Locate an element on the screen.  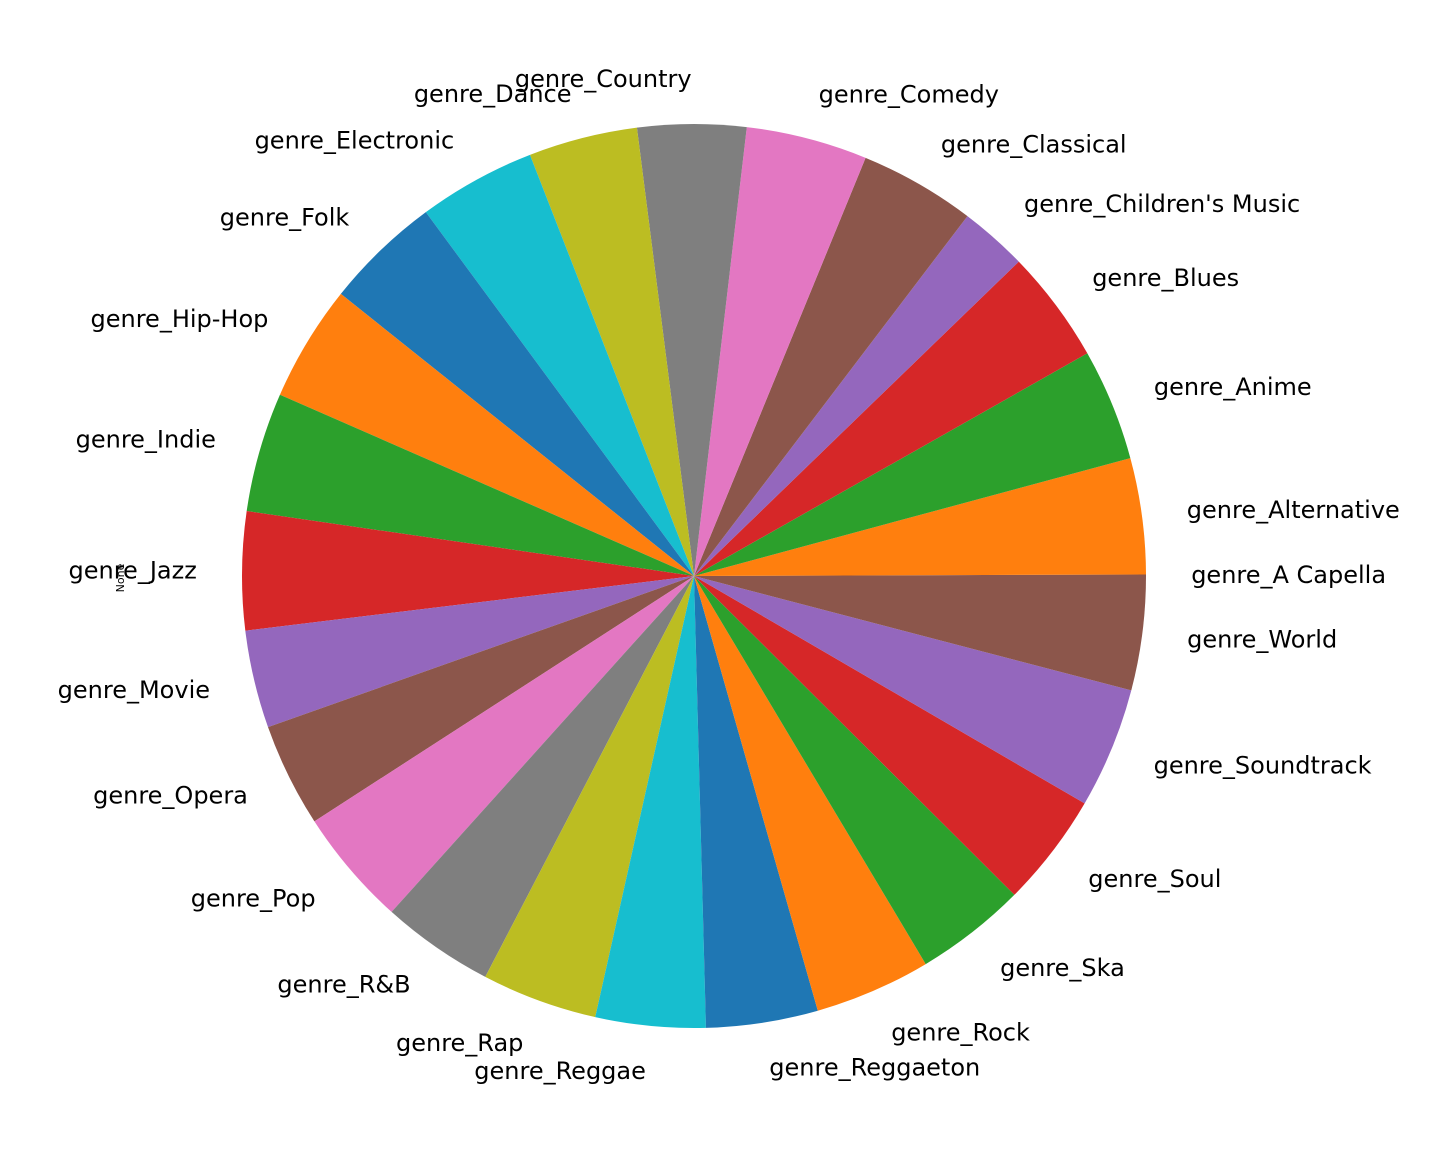
slice-label: genre_R&B is located at coordinates (343, 985).